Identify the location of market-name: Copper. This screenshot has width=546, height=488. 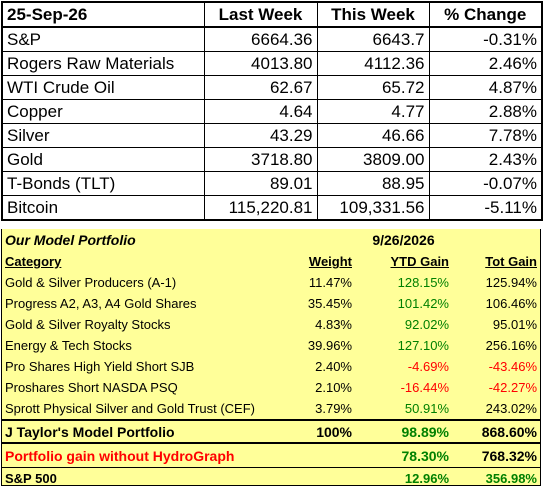
(103, 111).